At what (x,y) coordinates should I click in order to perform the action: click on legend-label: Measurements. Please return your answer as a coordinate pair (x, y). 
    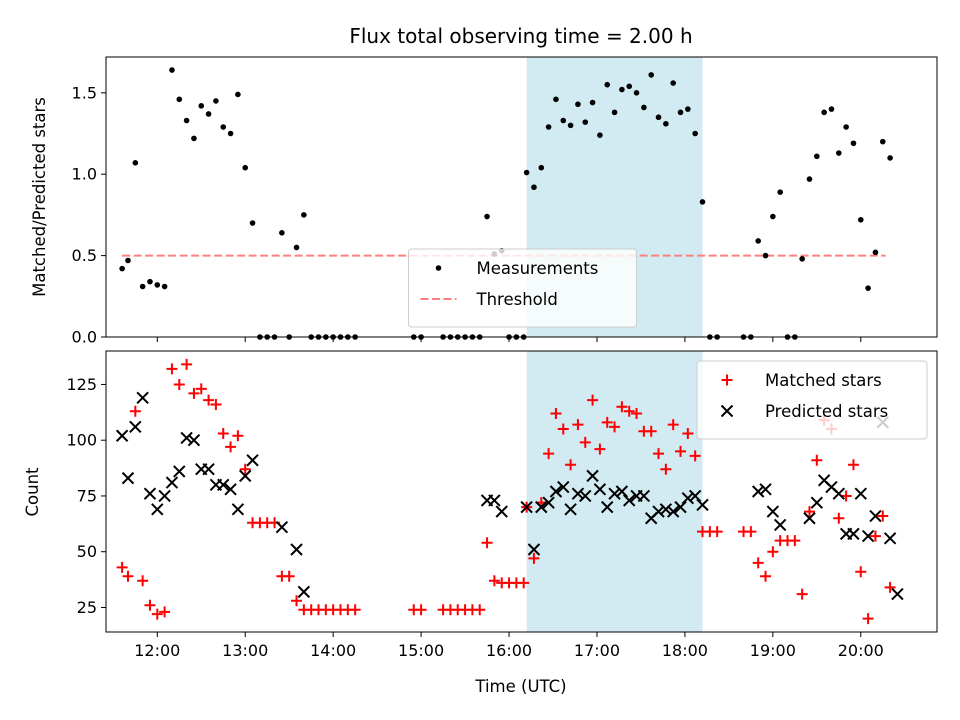
    Looking at the image, I should click on (538, 268).